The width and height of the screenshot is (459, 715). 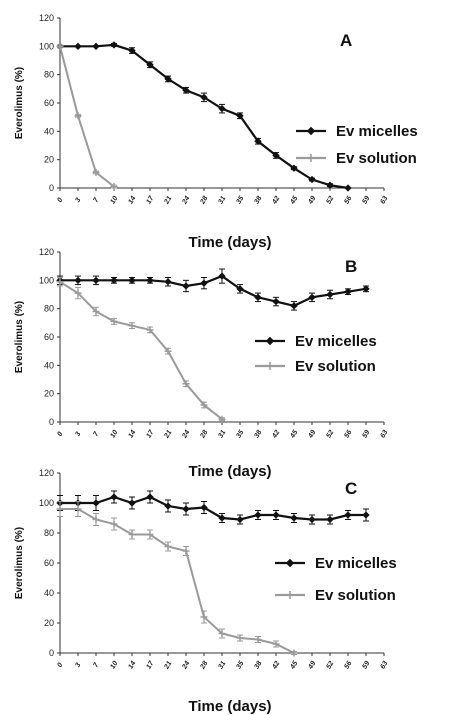 What do you see at coordinates (19, 337) in the screenshot?
I see `y-axis-title: Everolimus (%)` at bounding box center [19, 337].